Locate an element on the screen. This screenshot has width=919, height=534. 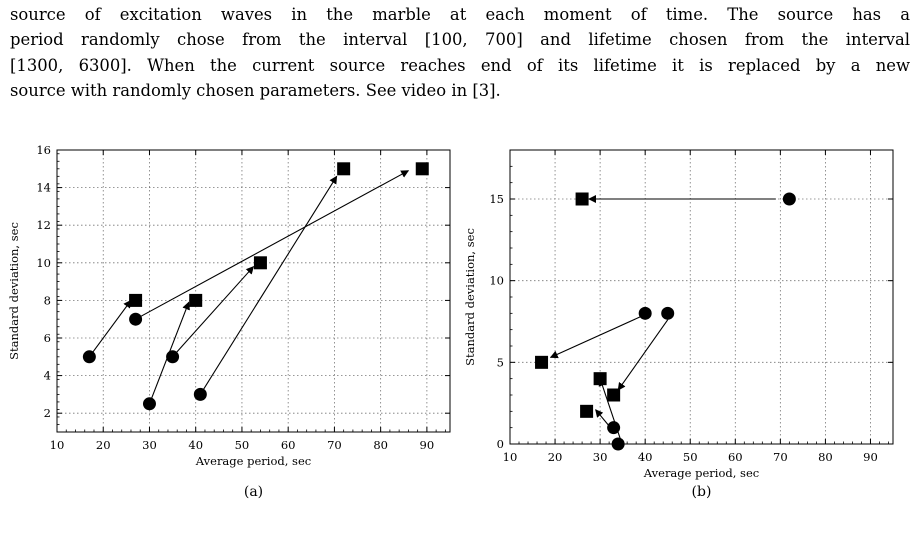
y-tick-label: 6 is located at coordinates (47, 338).